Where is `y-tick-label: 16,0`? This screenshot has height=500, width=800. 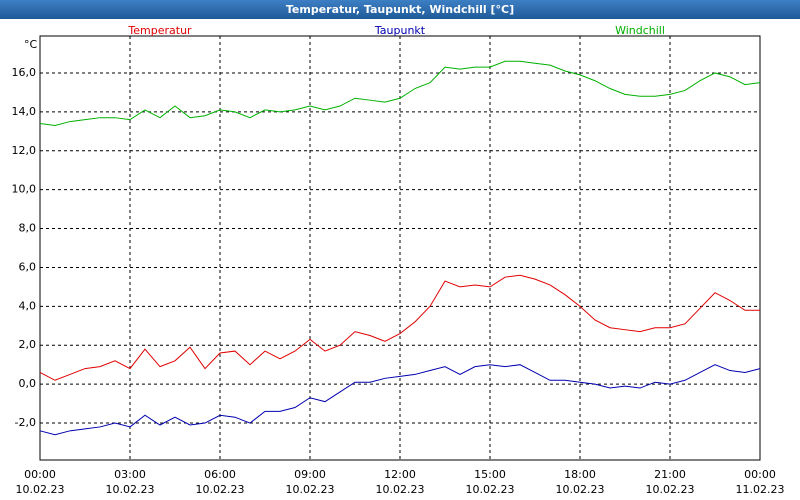 y-tick-label: 16,0 is located at coordinates (24, 72).